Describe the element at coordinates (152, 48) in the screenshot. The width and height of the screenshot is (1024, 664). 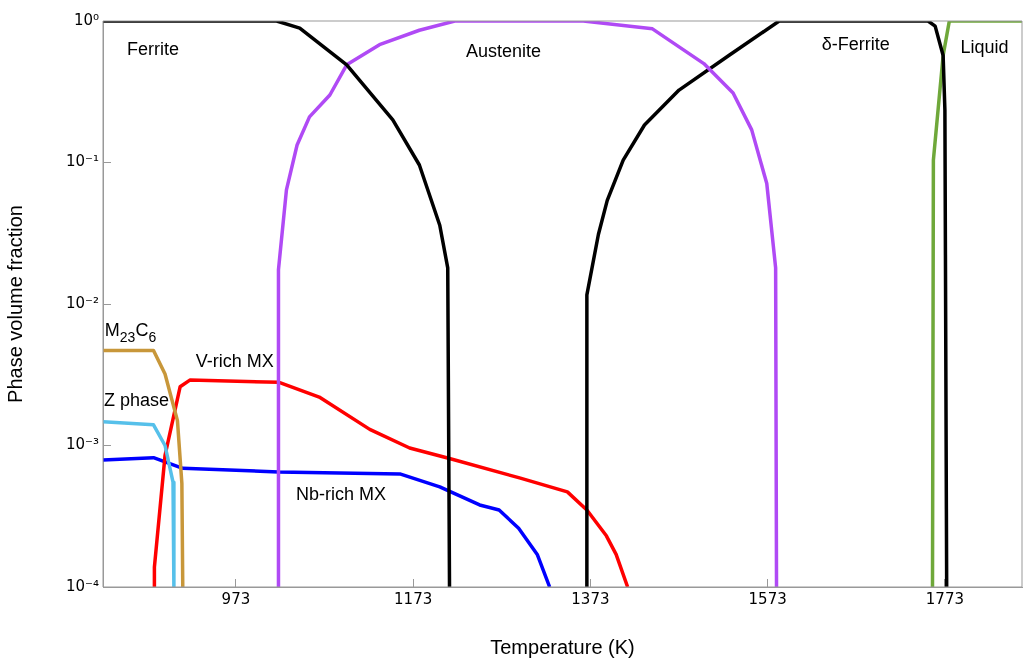
I see `annotation: Ferrite` at that location.